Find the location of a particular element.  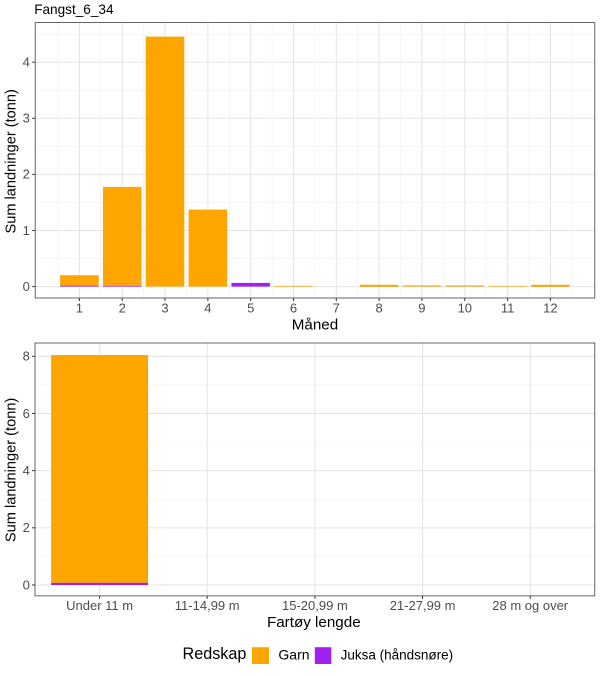

svg-text: Redskap is located at coordinates (215, 654).